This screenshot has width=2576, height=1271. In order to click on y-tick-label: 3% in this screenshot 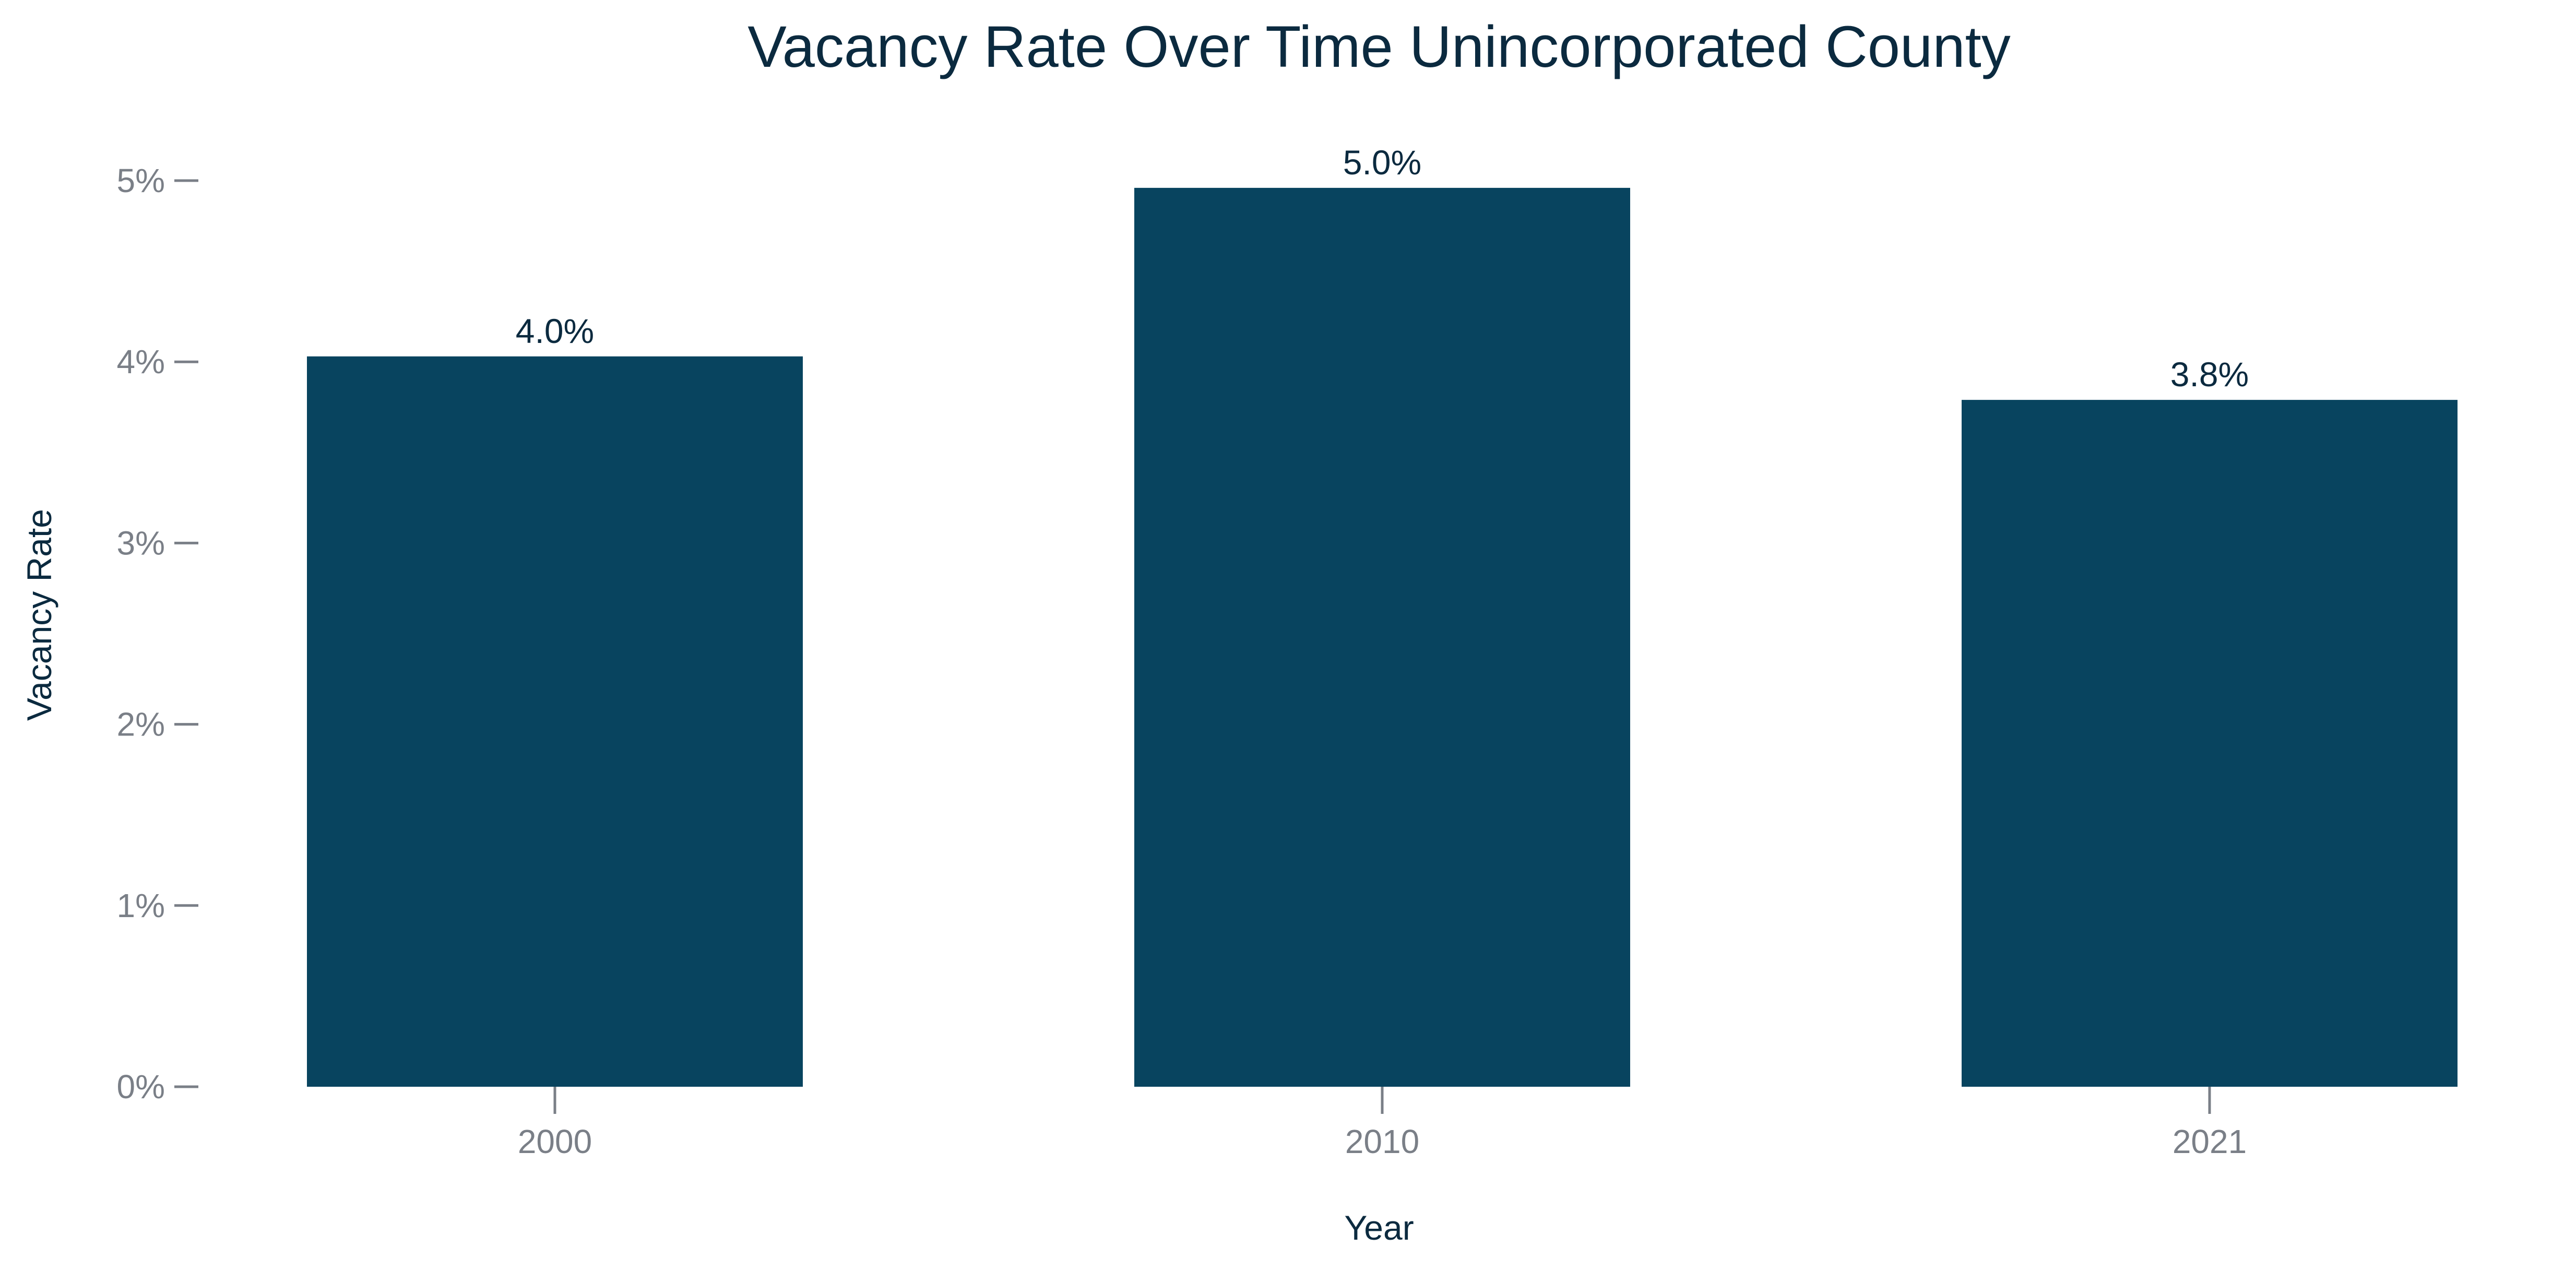, I will do `click(141, 543)`.